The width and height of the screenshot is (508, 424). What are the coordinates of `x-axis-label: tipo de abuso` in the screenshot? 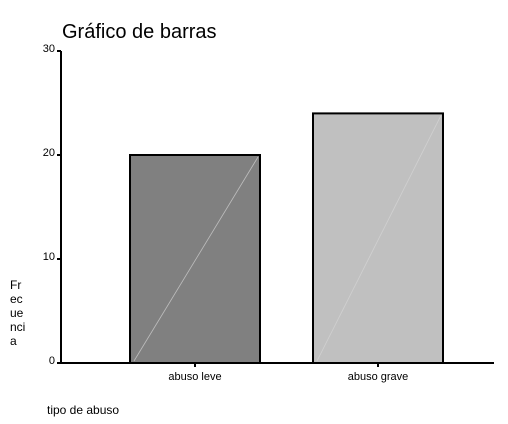 It's located at (83, 410).